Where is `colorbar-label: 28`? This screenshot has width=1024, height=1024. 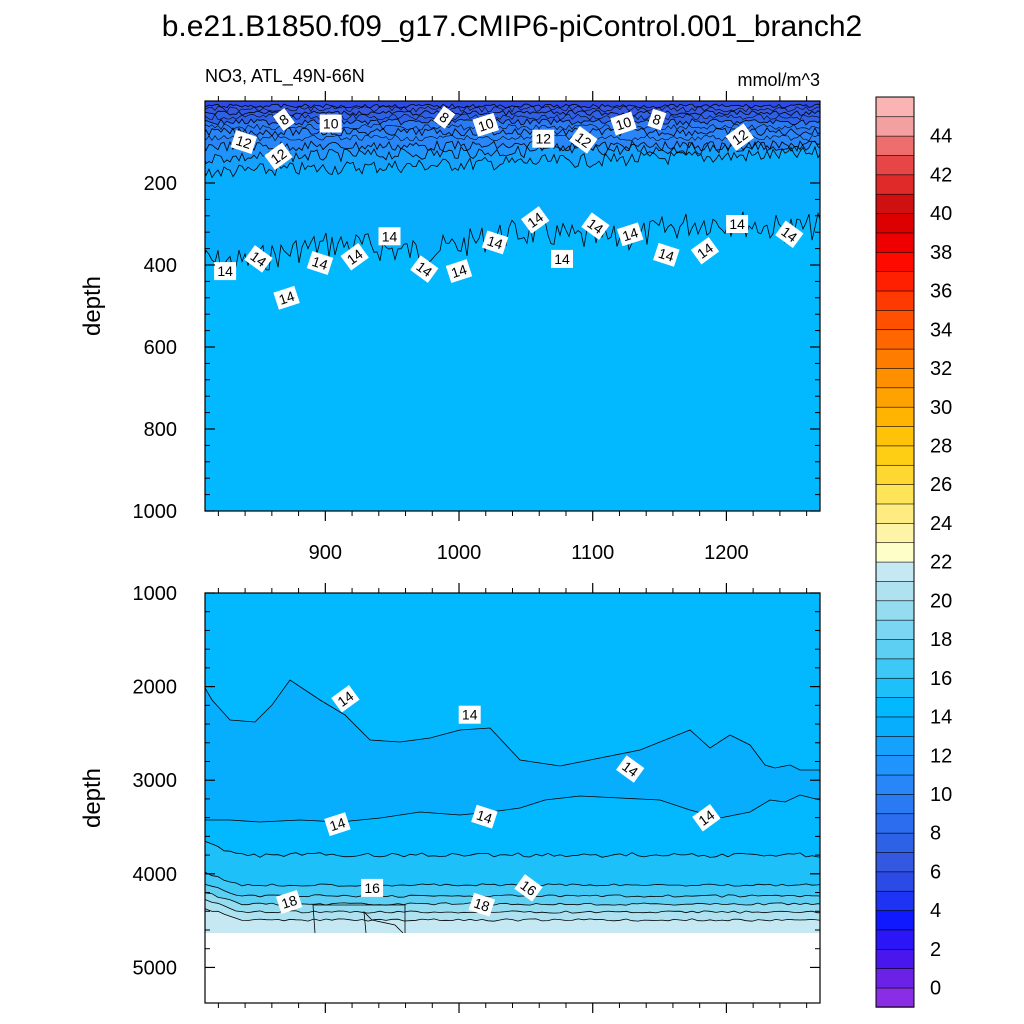 colorbar-label: 28 is located at coordinates (941, 447).